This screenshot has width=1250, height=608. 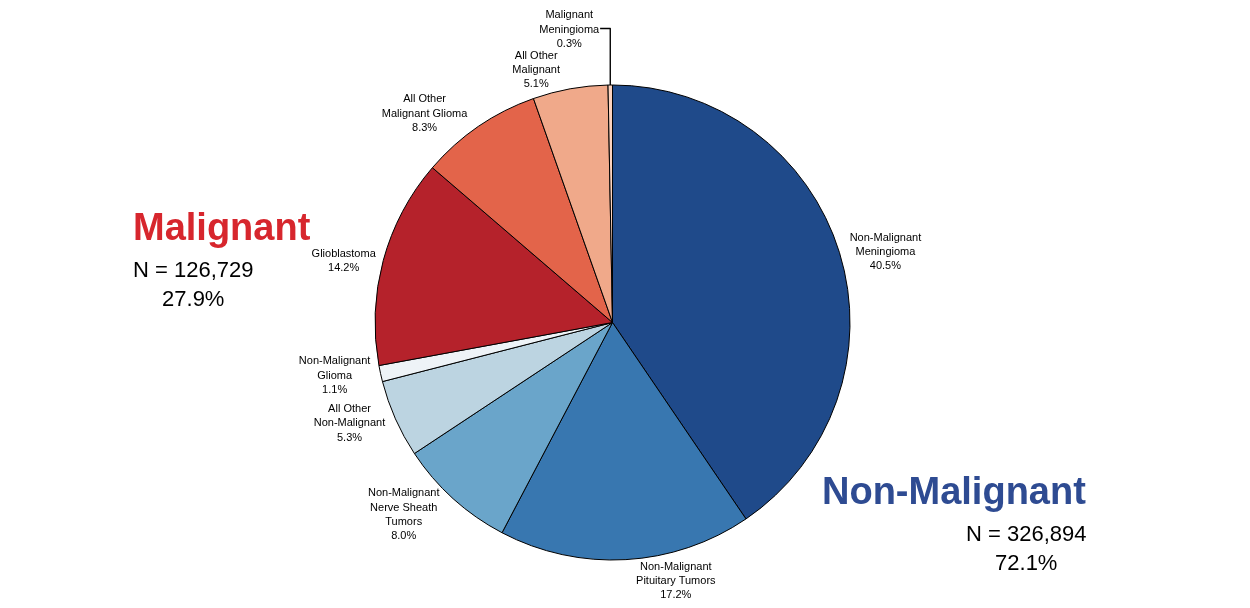 What do you see at coordinates (344, 266) in the screenshot?
I see `data-label: 14.2%` at bounding box center [344, 266].